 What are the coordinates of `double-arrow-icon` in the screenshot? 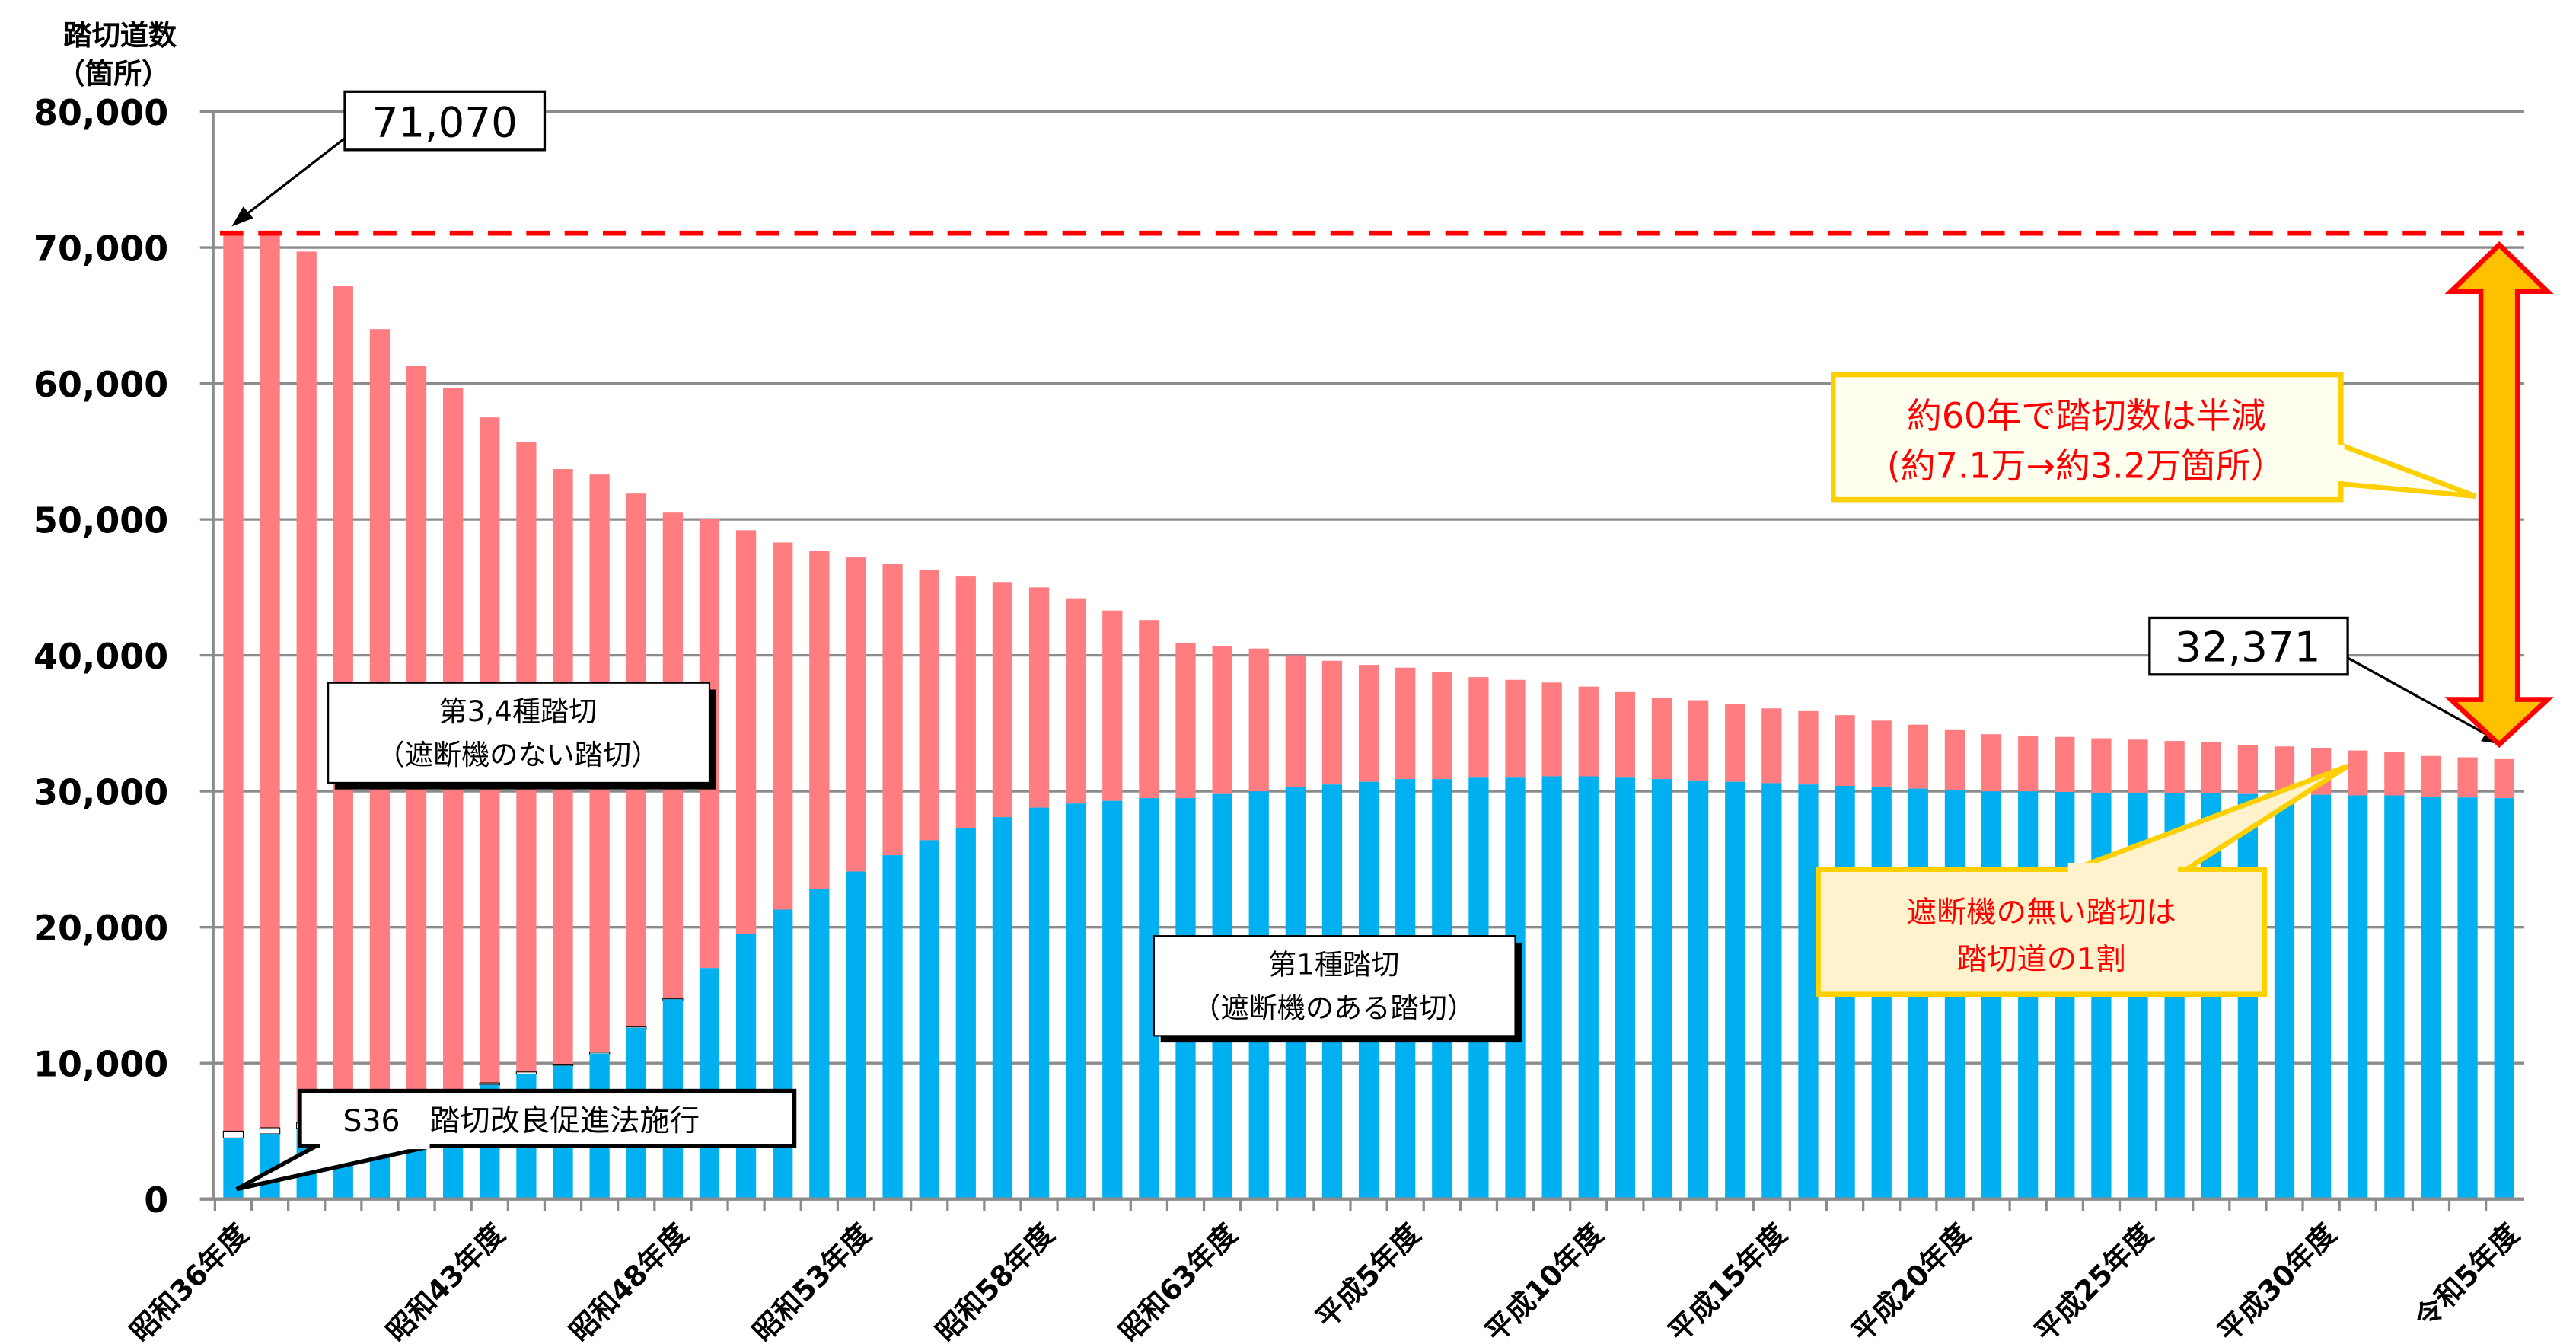 It's located at (2499, 495).